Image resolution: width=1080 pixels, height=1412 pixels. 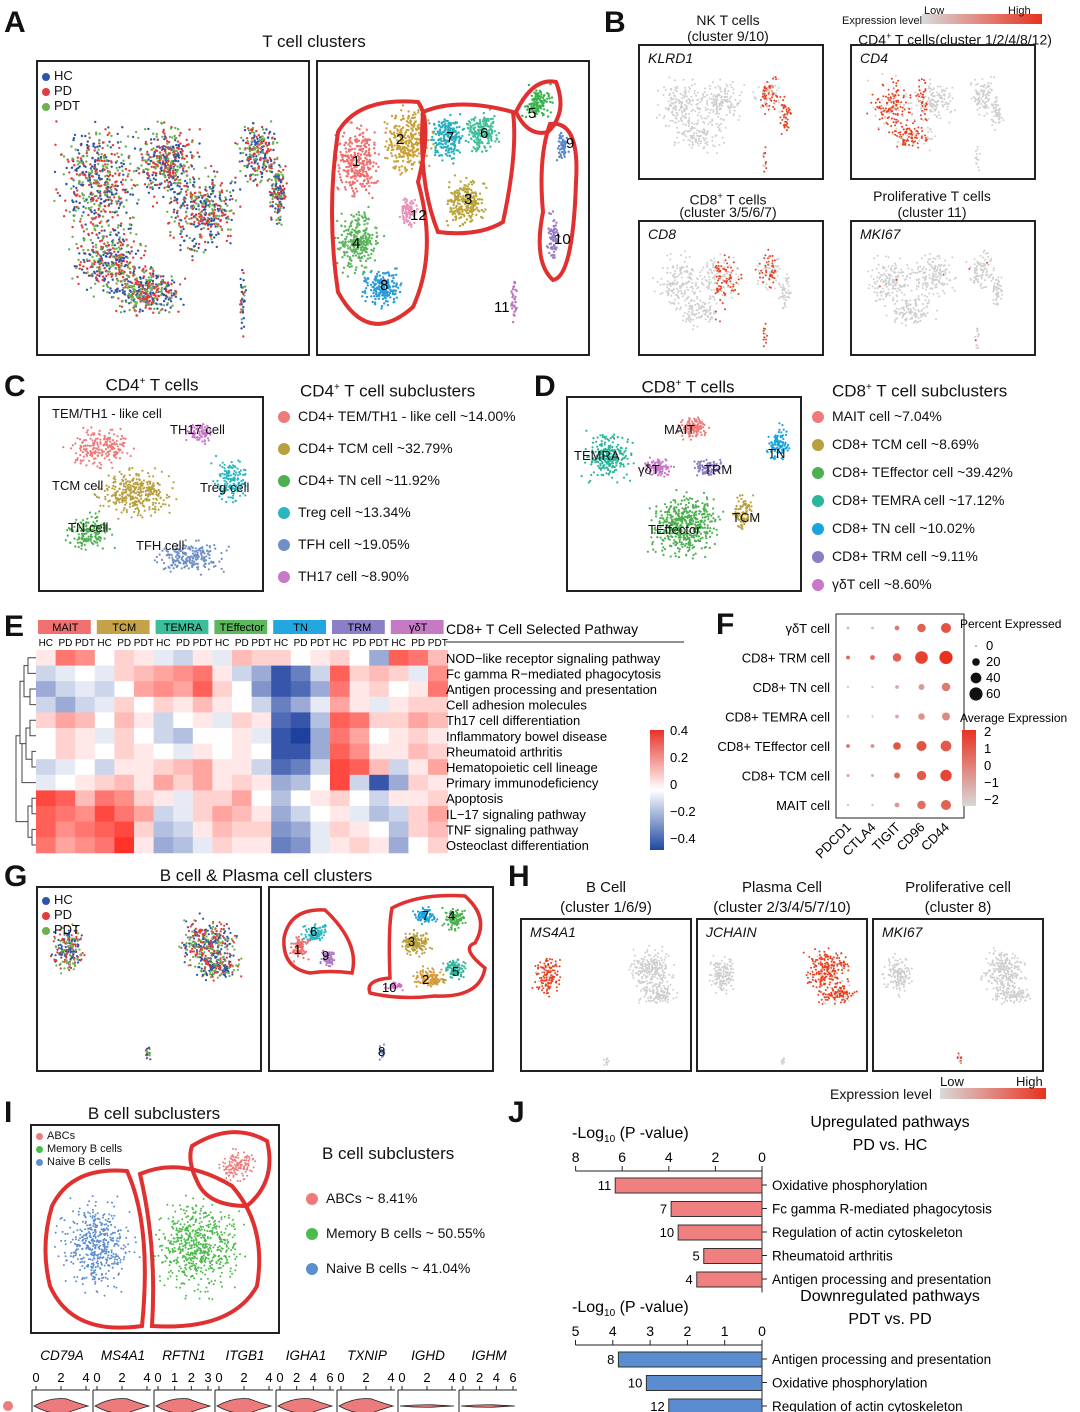 I want to click on lab-mait: MAIT, so click(x=680, y=429).